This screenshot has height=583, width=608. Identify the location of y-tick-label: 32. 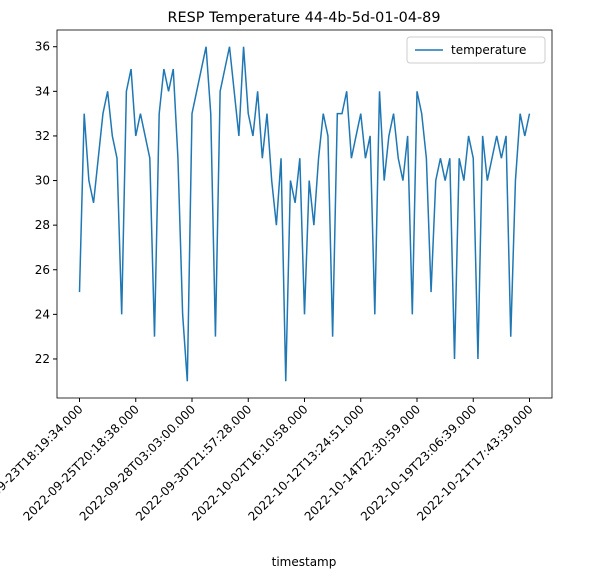
(42, 136).